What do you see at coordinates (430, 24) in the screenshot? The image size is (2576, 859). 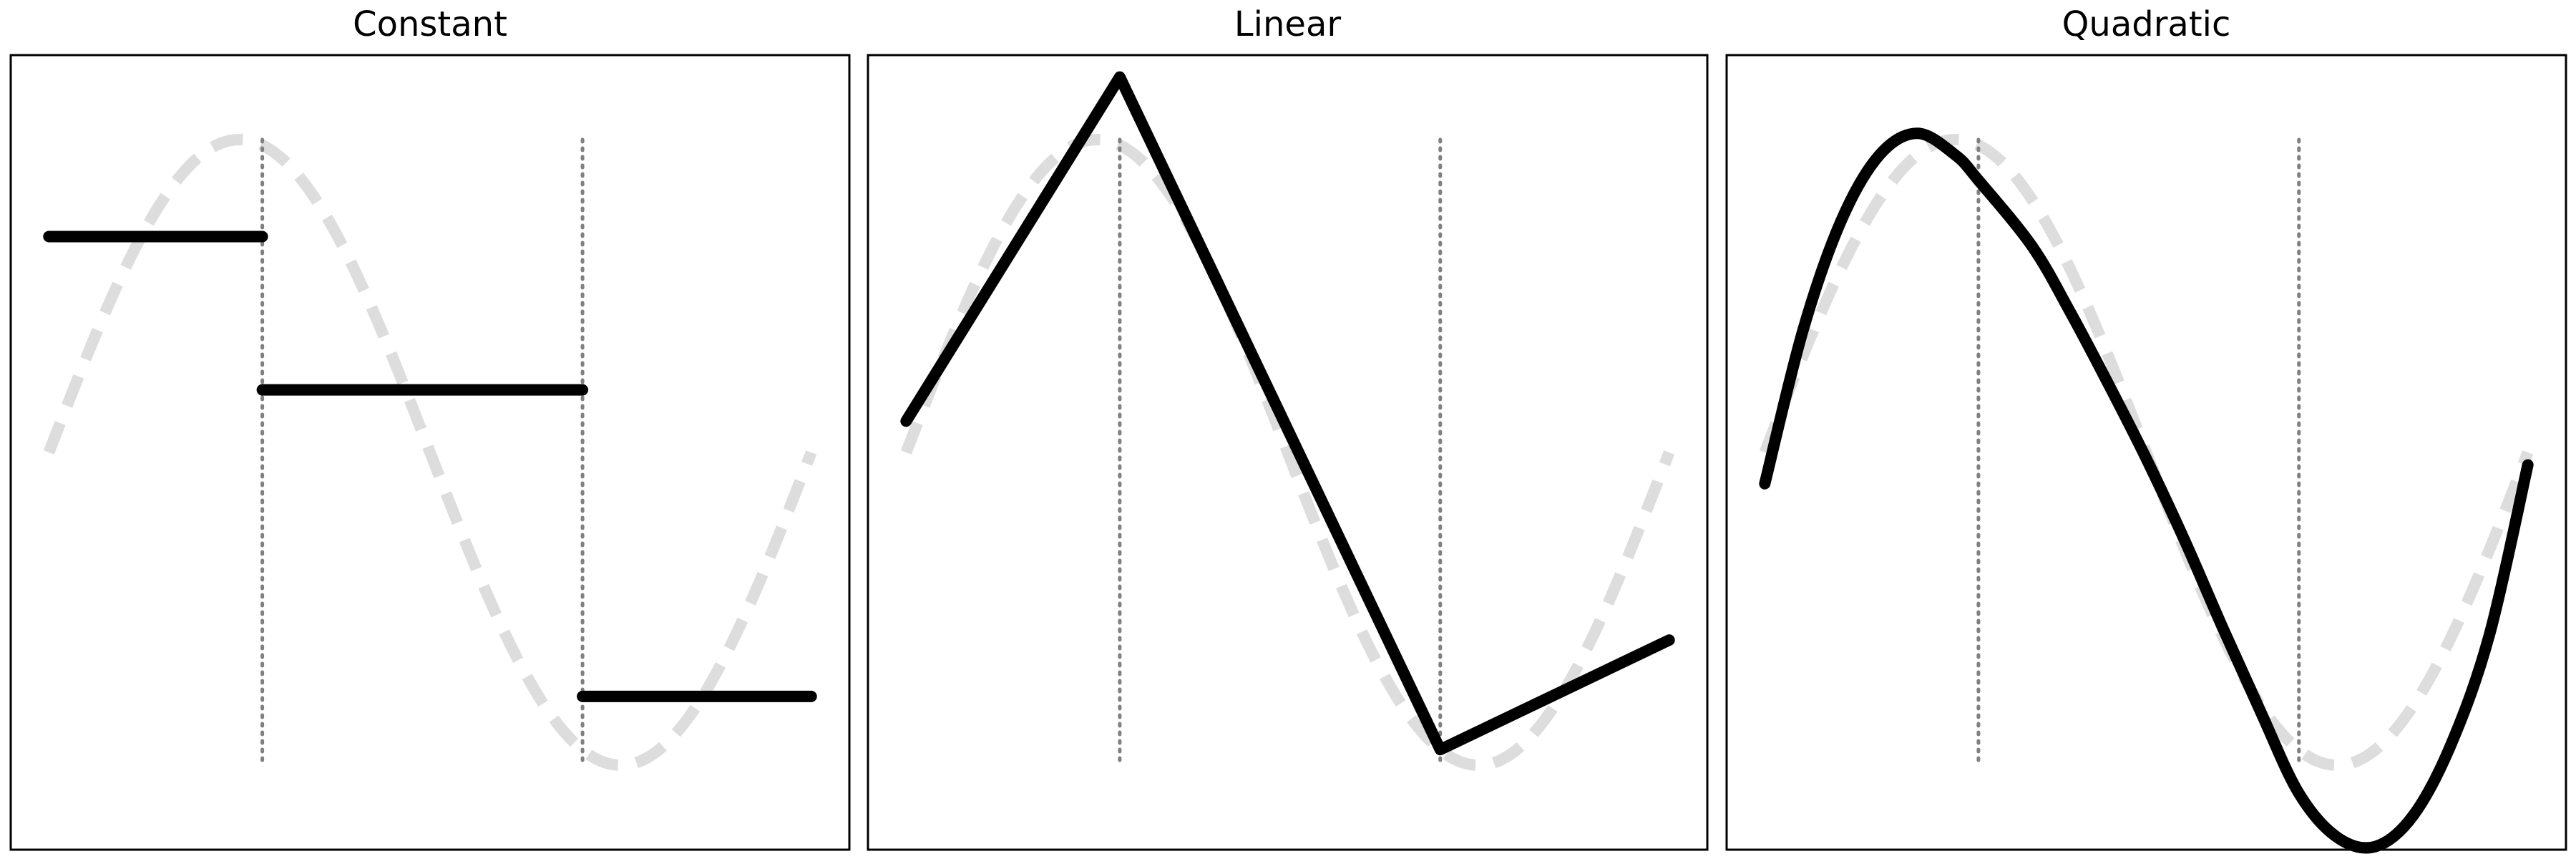 I see `panel-title: Constant` at bounding box center [430, 24].